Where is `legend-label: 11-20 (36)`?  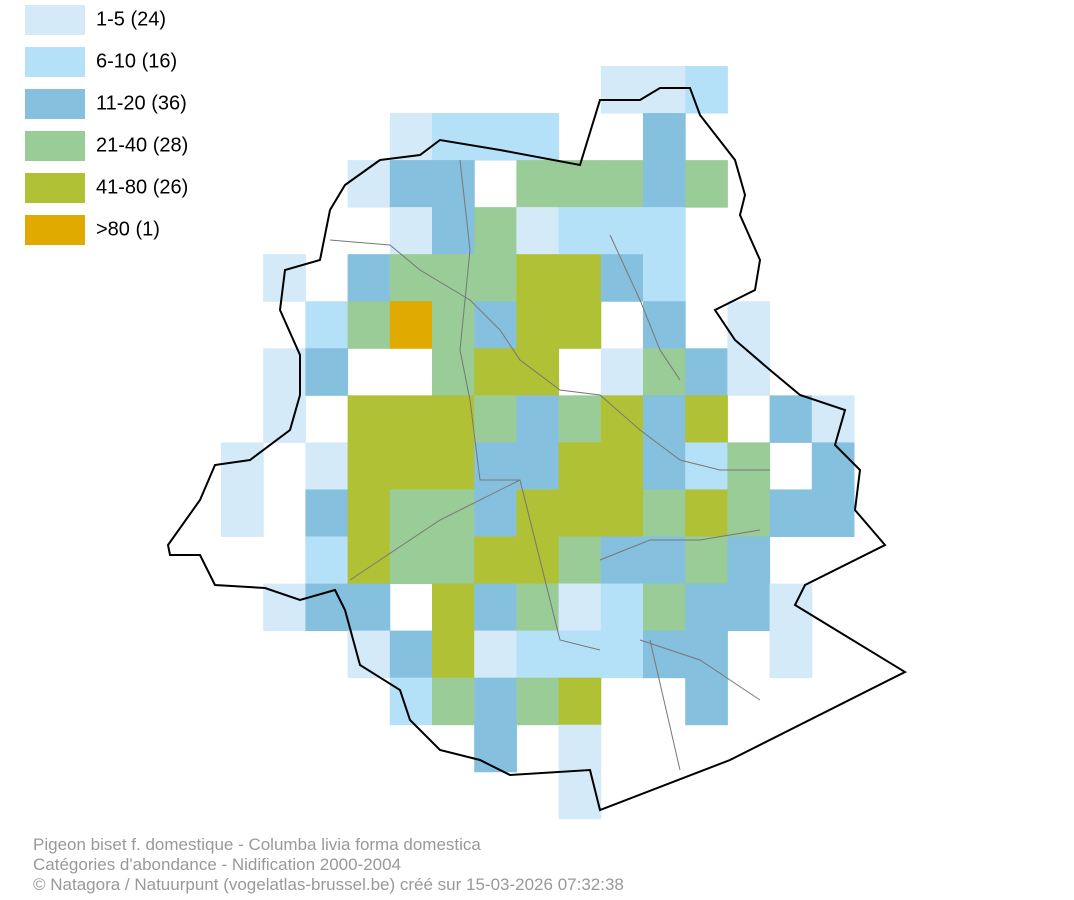 legend-label: 11-20 (36) is located at coordinates (141, 103).